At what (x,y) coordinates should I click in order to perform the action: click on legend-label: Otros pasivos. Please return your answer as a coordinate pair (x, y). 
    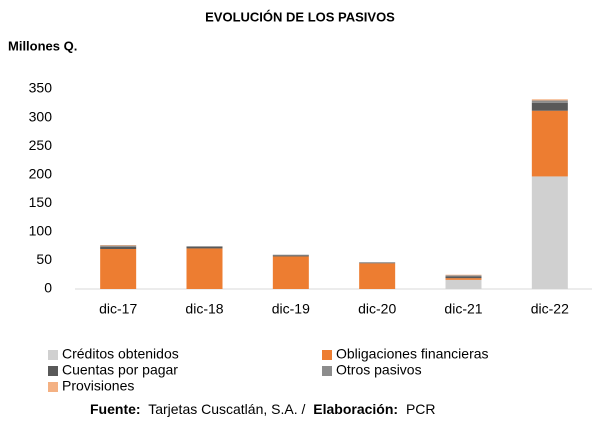
    Looking at the image, I should click on (379, 370).